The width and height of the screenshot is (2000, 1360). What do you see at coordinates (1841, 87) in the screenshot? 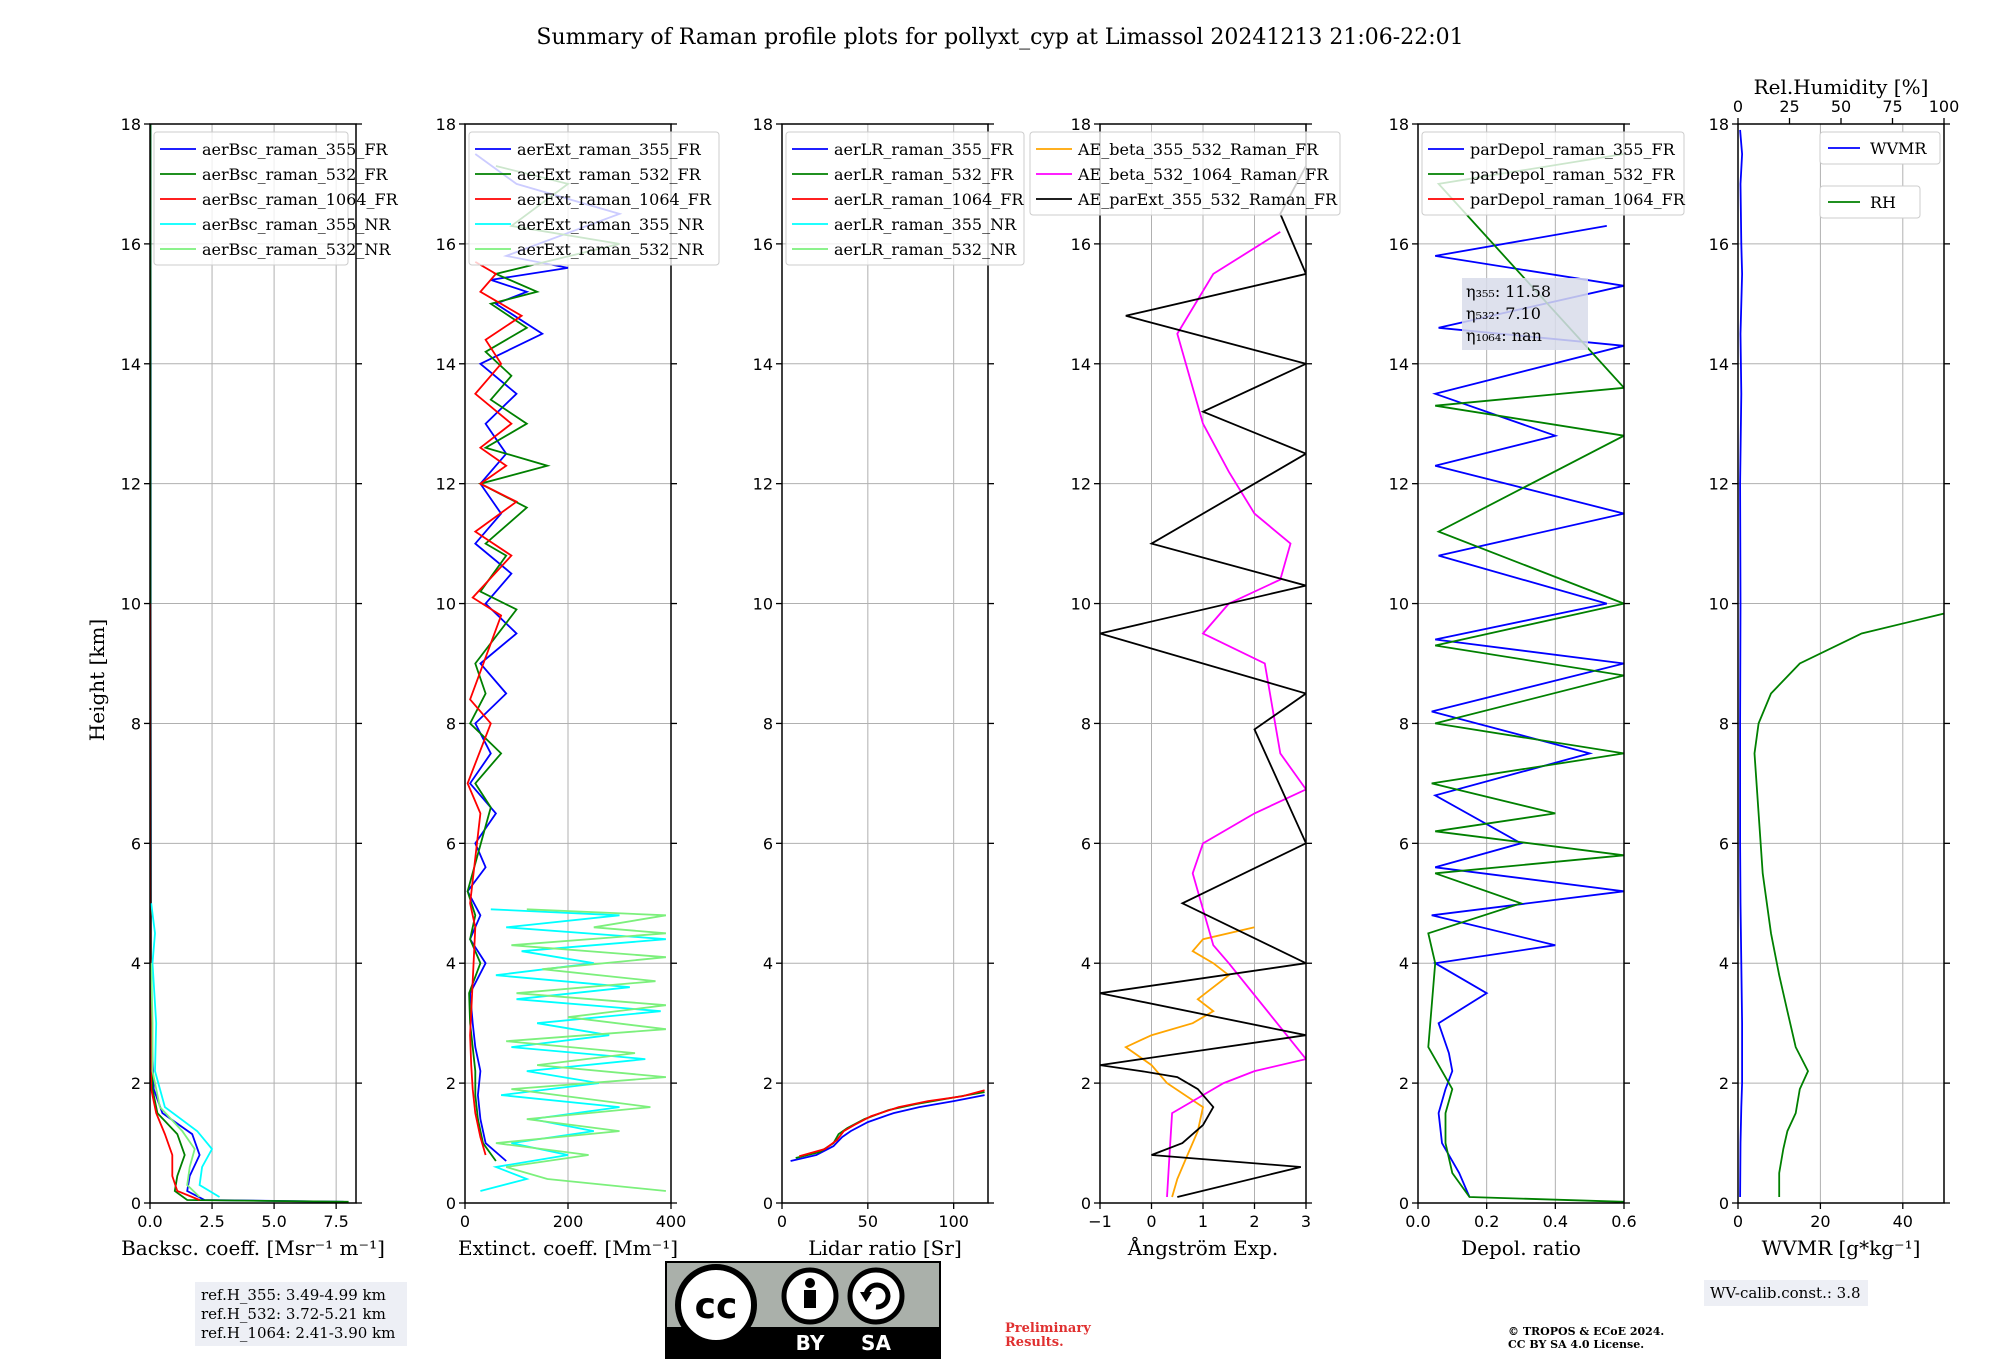
I see `x2-axis-label: Rel.Humidity [%]` at bounding box center [1841, 87].